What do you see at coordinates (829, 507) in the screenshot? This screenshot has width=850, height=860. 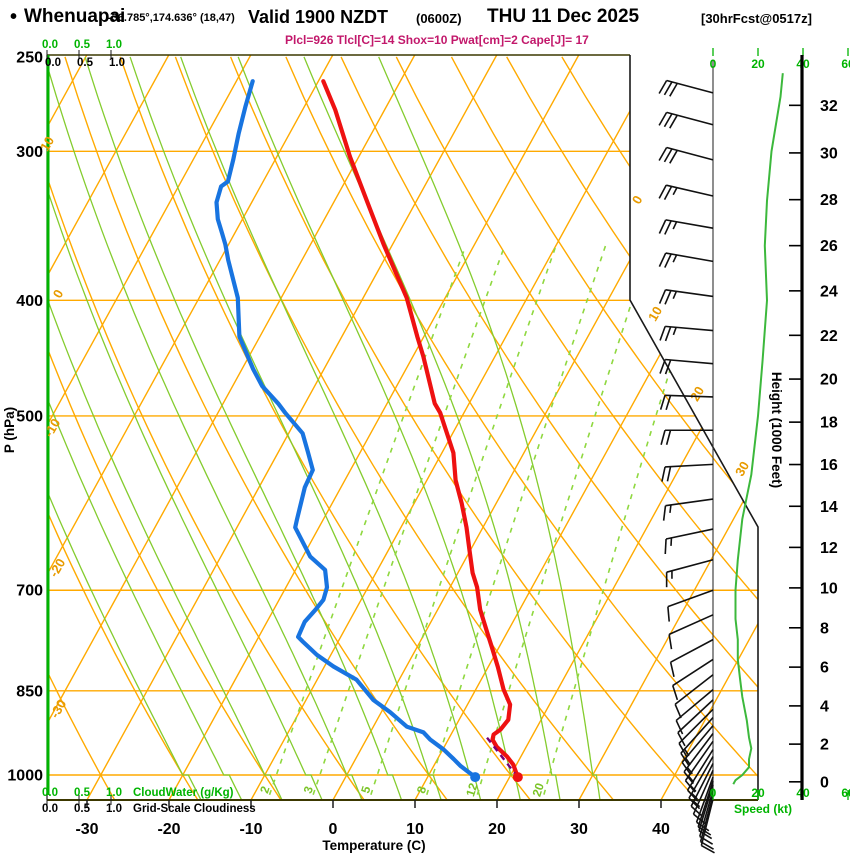 I see `svg-text: 14` at bounding box center [829, 507].